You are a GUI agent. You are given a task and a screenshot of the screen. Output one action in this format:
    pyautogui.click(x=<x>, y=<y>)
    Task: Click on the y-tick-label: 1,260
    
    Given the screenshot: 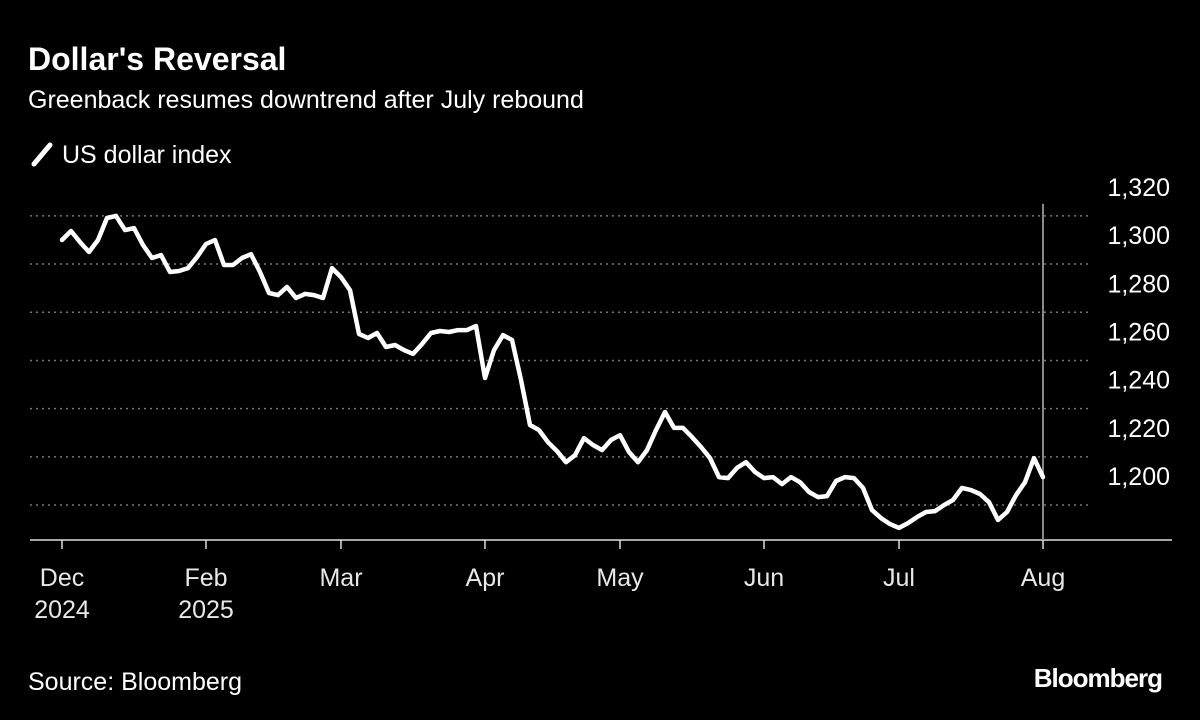 What is the action you would take?
    pyautogui.click(x=1138, y=332)
    